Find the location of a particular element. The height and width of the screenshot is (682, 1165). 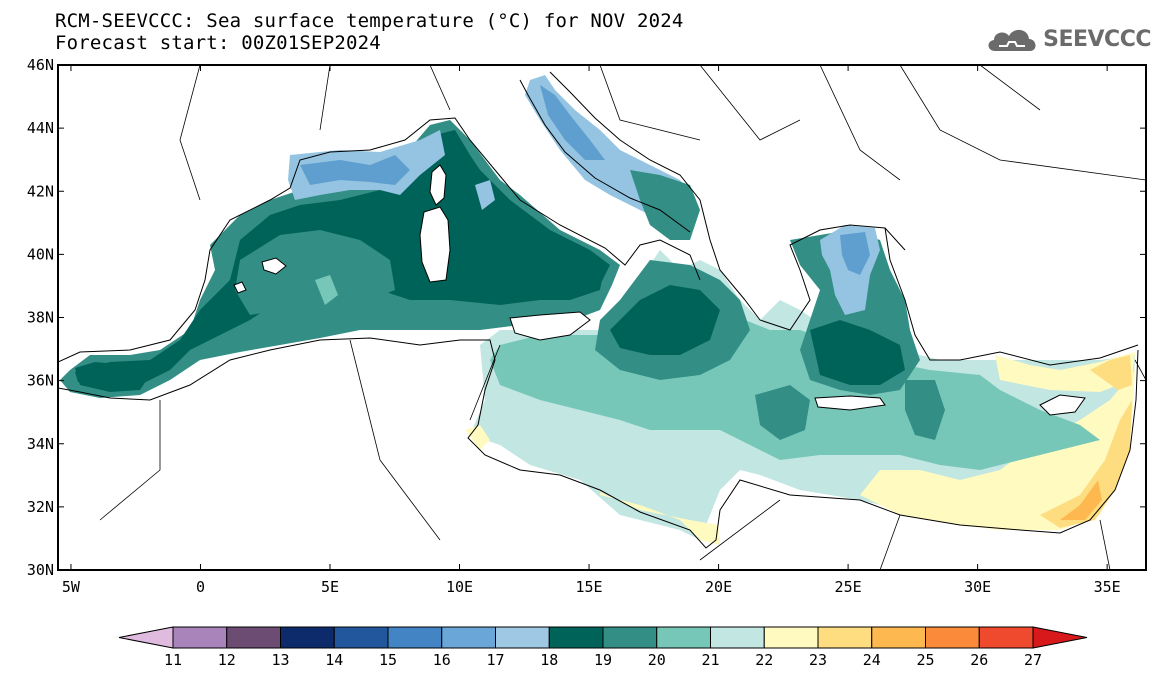

sea-region-22-north is located at coordinates (1065, 372).